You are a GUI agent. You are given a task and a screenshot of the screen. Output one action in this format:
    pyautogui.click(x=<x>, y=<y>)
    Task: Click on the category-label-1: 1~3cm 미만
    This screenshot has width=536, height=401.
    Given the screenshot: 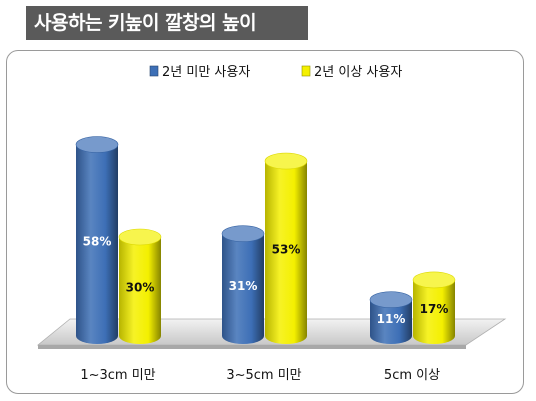 What is the action you would take?
    pyautogui.click(x=117, y=375)
    